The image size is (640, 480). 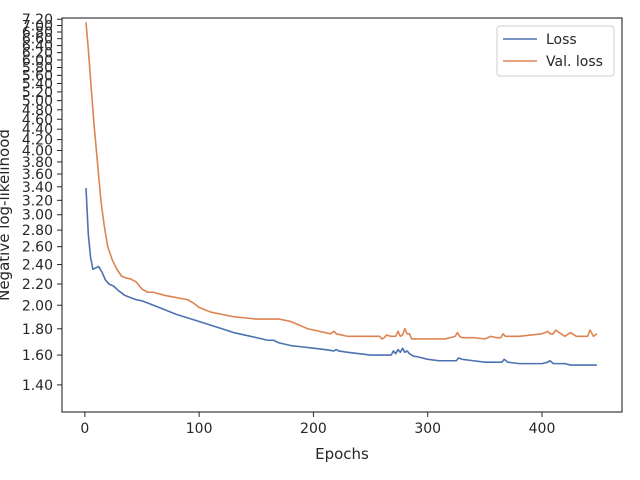 What do you see at coordinates (37, 141) in the screenshot?
I see `y-tick-label: 4.20` at bounding box center [37, 141].